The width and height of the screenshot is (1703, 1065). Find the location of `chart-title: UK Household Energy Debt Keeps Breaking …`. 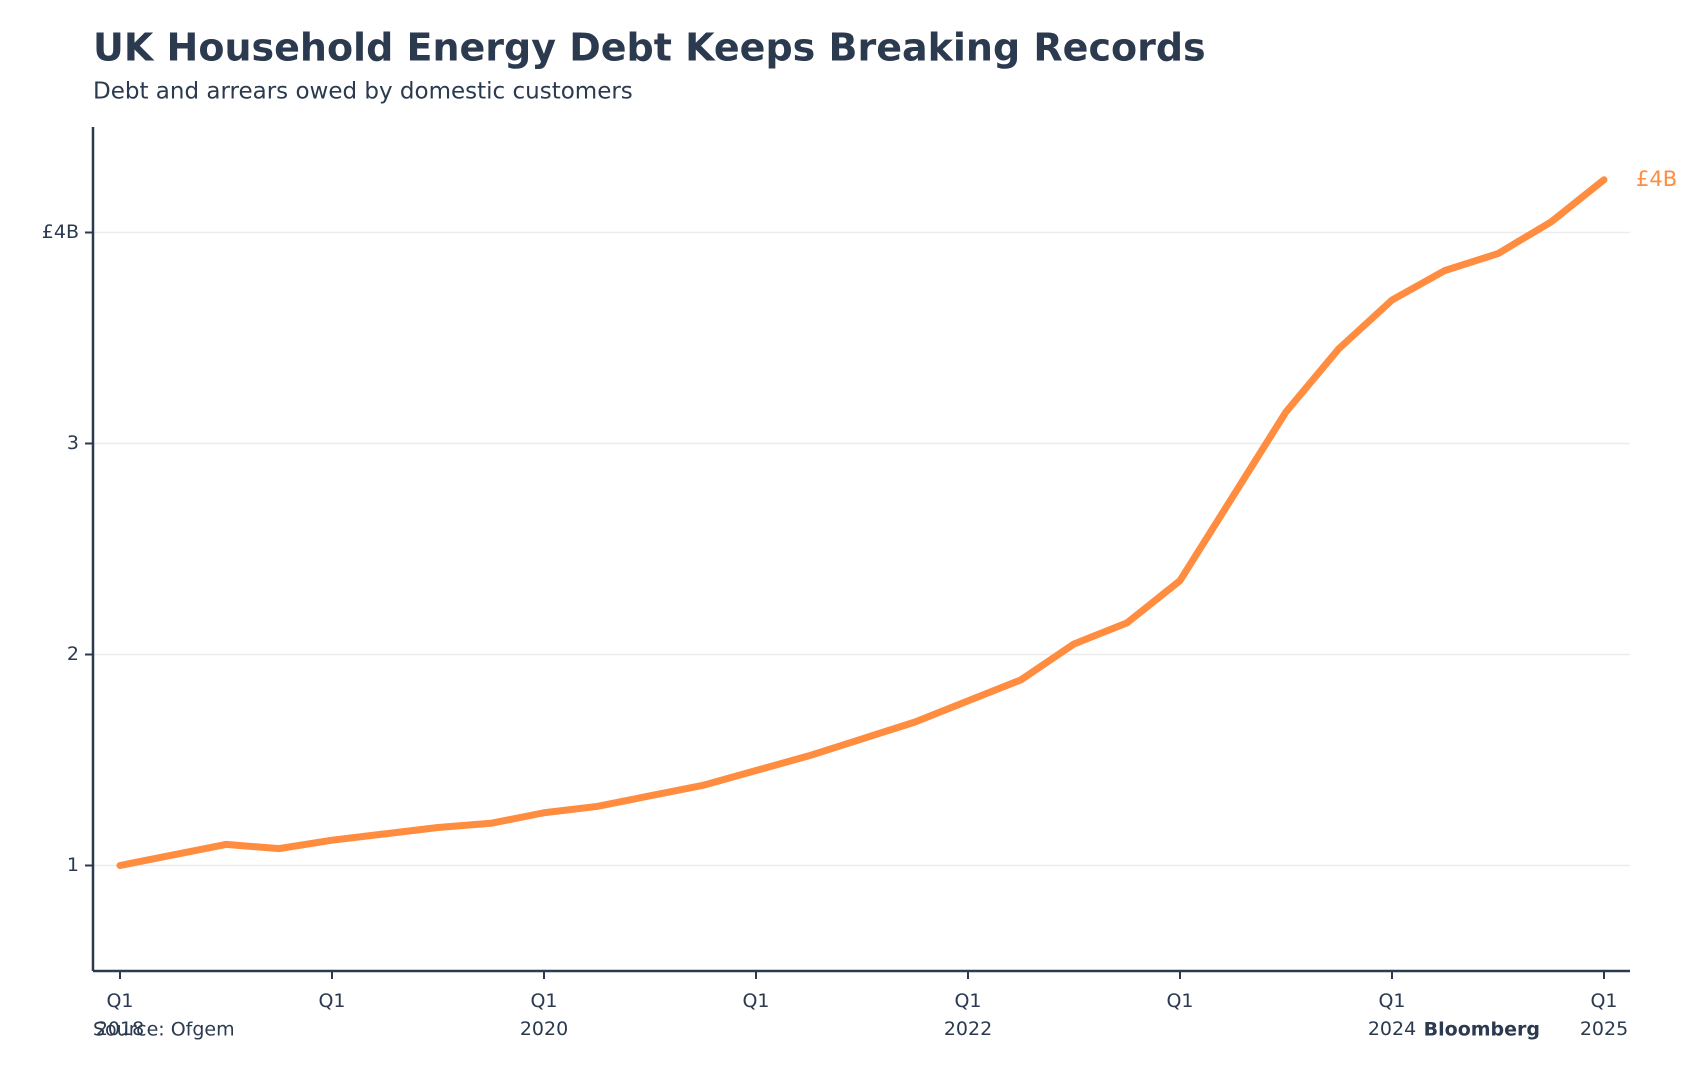

chart-title: UK Household Energy Debt Keeps Breaking … is located at coordinates (649, 48).